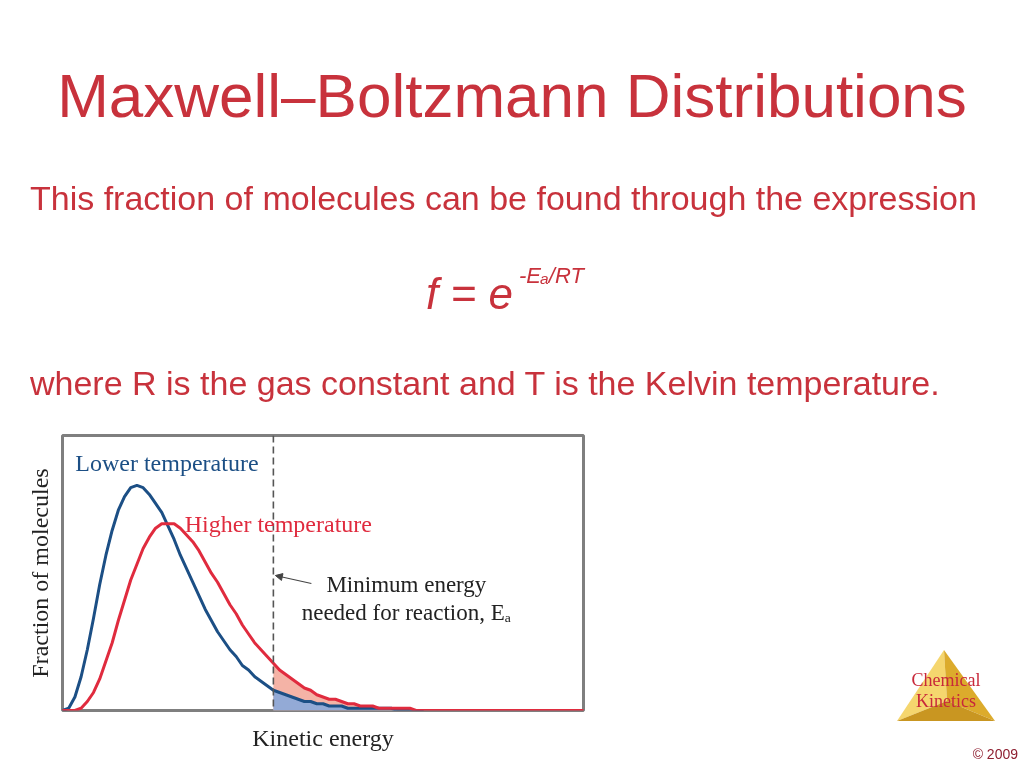 The width and height of the screenshot is (1024, 768). I want to click on y-axis-title: Fraction of molecules, so click(39, 573).